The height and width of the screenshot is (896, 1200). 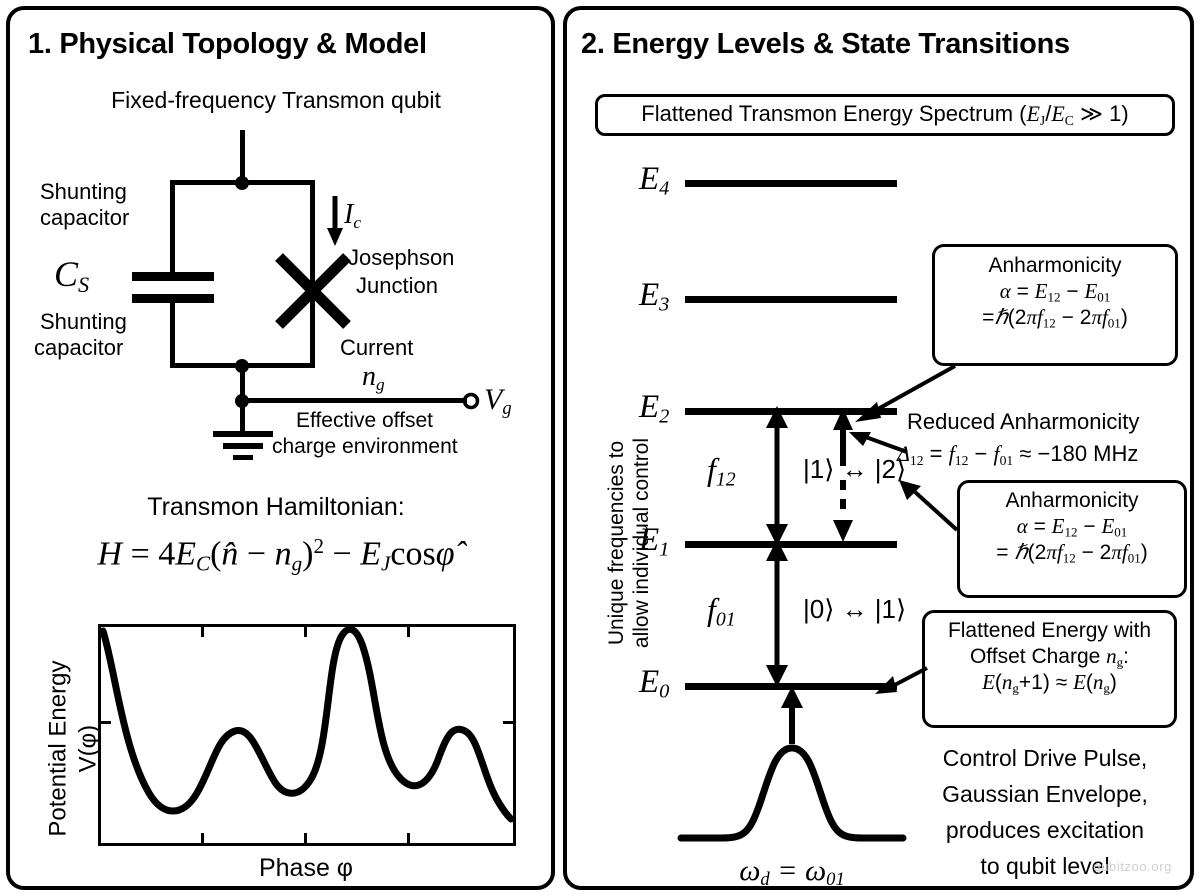 I want to click on gaussian-pulse-curve, so click(x=792, y=793).